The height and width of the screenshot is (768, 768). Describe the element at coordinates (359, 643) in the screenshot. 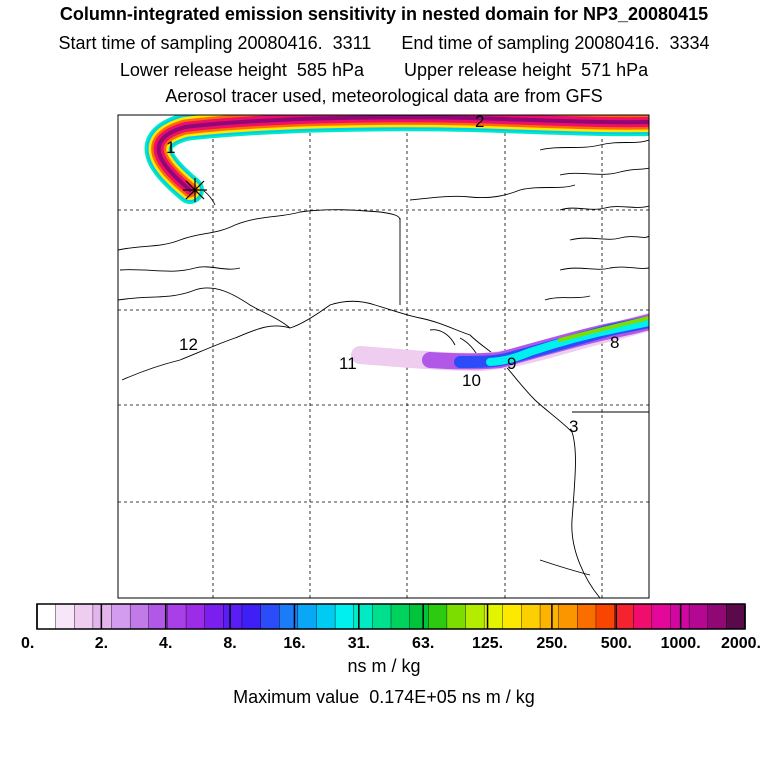

I see `colorbar-tick-label: 31.` at that location.